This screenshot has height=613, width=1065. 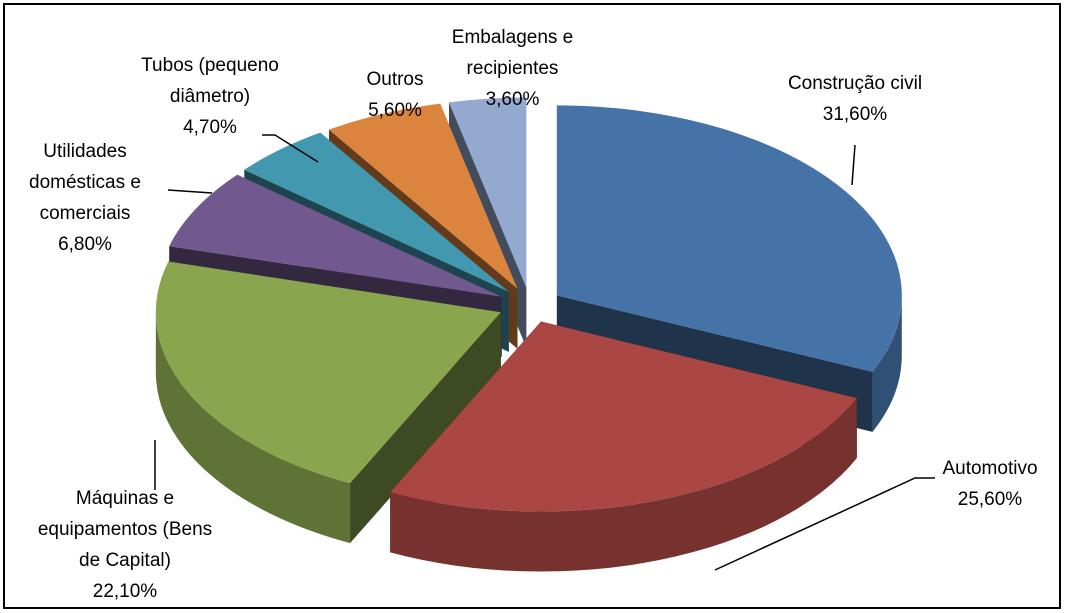 I want to click on slice-label: Tubos (pequeno diâmetro) 4,70%, so click(x=210, y=96).